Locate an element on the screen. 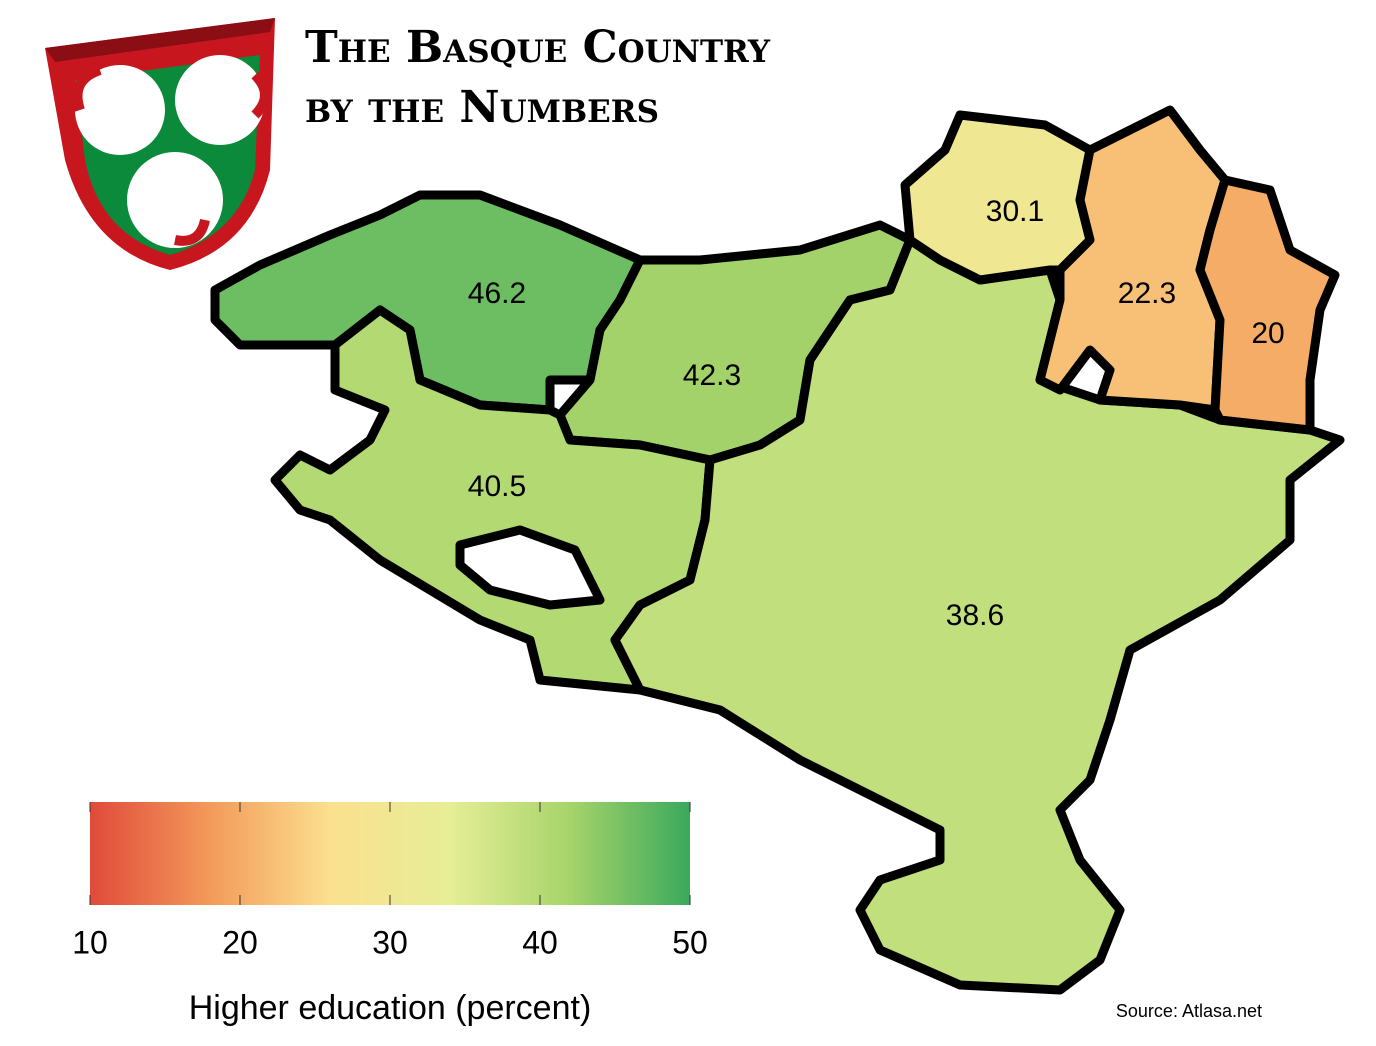 Image resolution: width=1376 pixels, height=1046 pixels. region-value: 20 is located at coordinates (1267, 333).